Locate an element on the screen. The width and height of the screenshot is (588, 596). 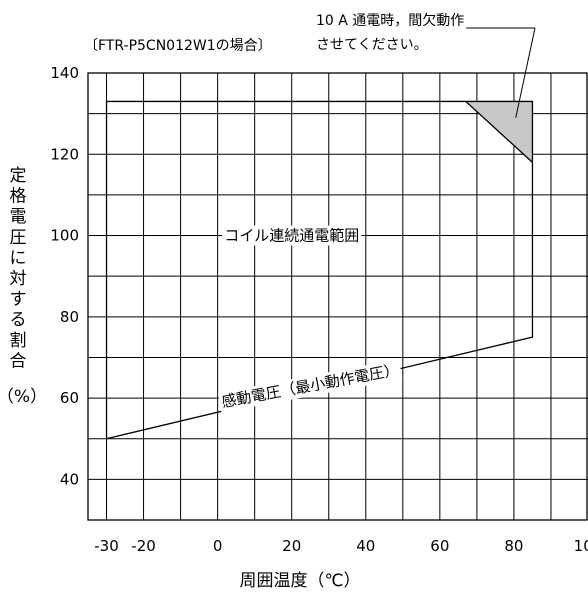
x-tick-label: -30 is located at coordinates (106, 546).